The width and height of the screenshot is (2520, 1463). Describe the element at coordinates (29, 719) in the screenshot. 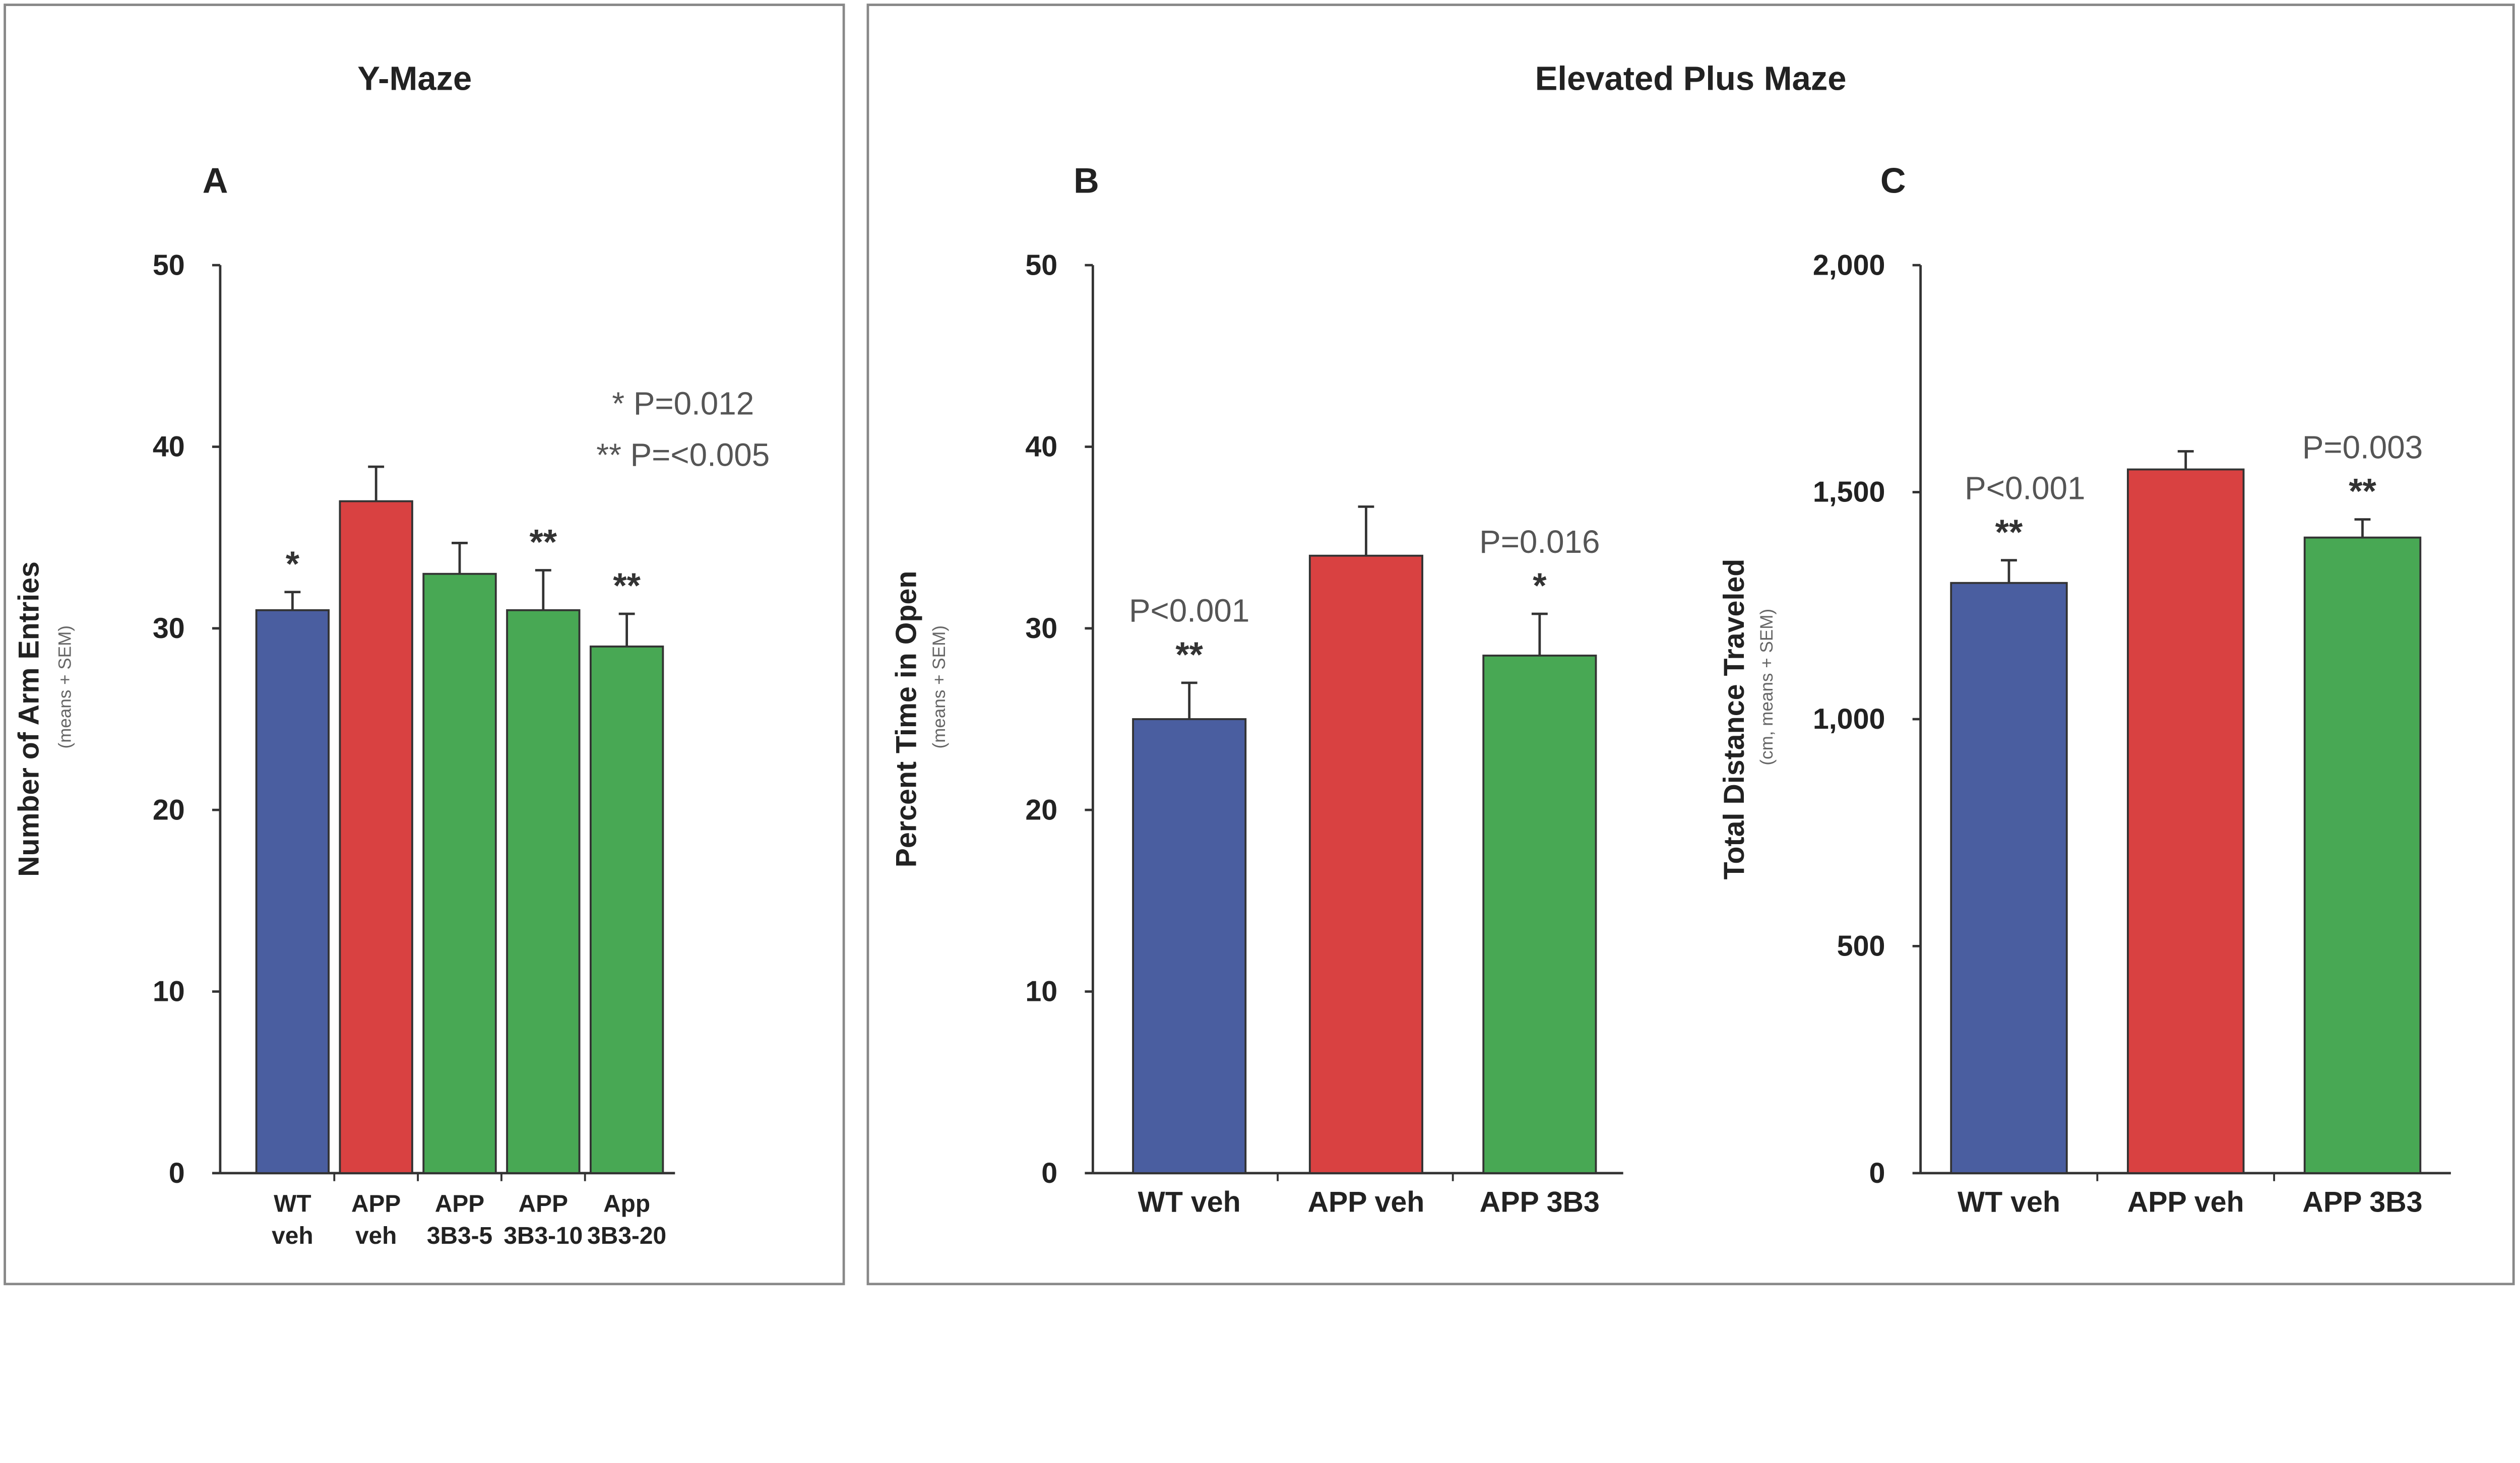

I see `y-axis-label: Number of Arm Entries` at that location.